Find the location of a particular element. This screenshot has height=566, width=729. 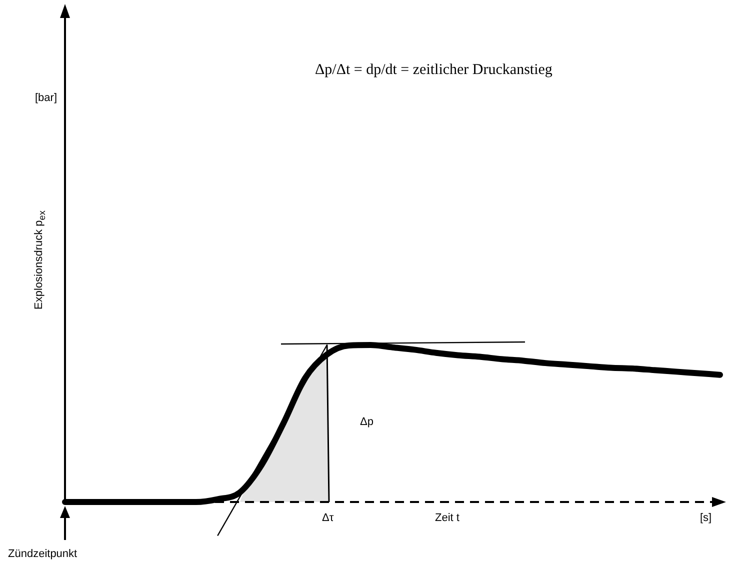

annotation: Δτ is located at coordinates (328, 518).